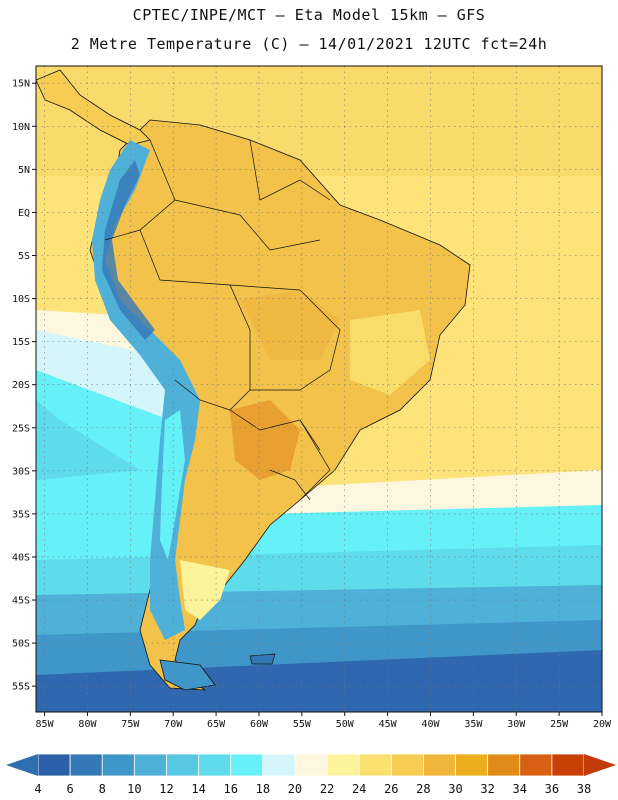 This screenshot has height=800, width=618. I want to click on lon-tick-label: 85W, so click(45, 724).